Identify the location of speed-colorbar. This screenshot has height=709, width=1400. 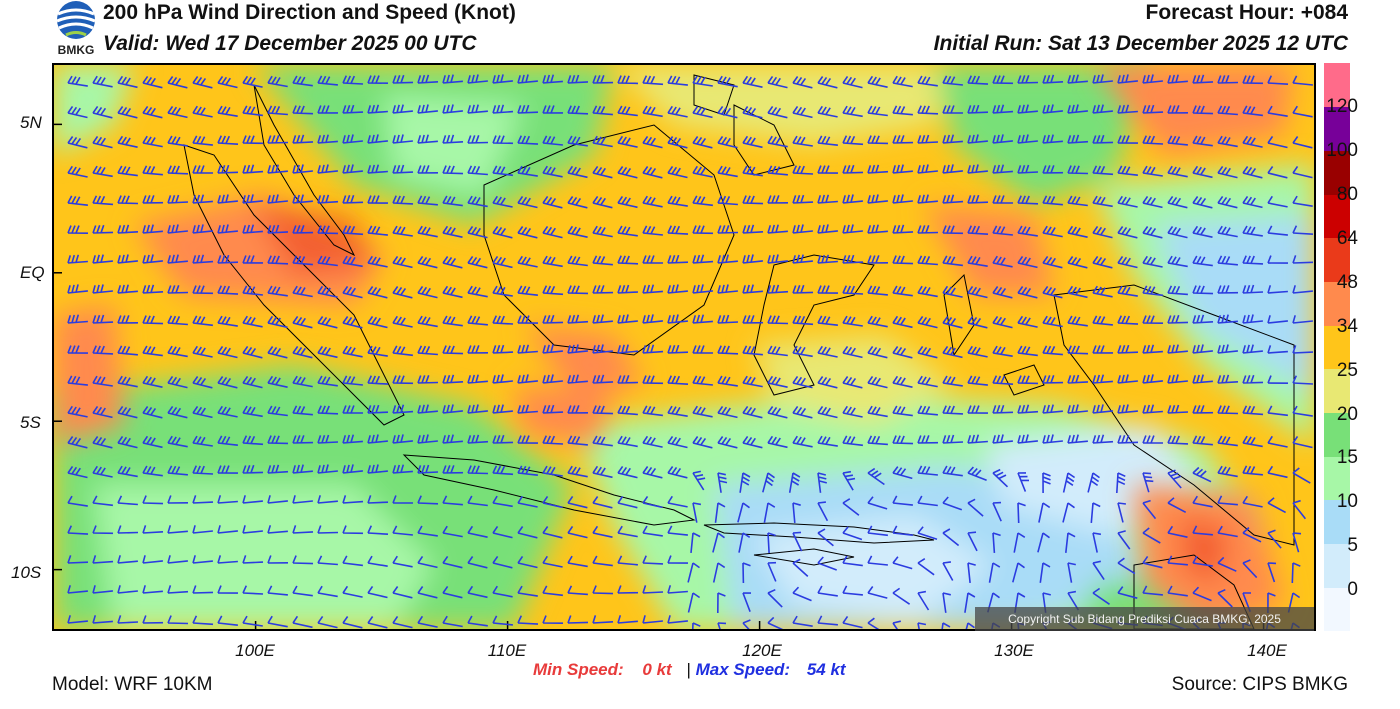
(1337, 347).